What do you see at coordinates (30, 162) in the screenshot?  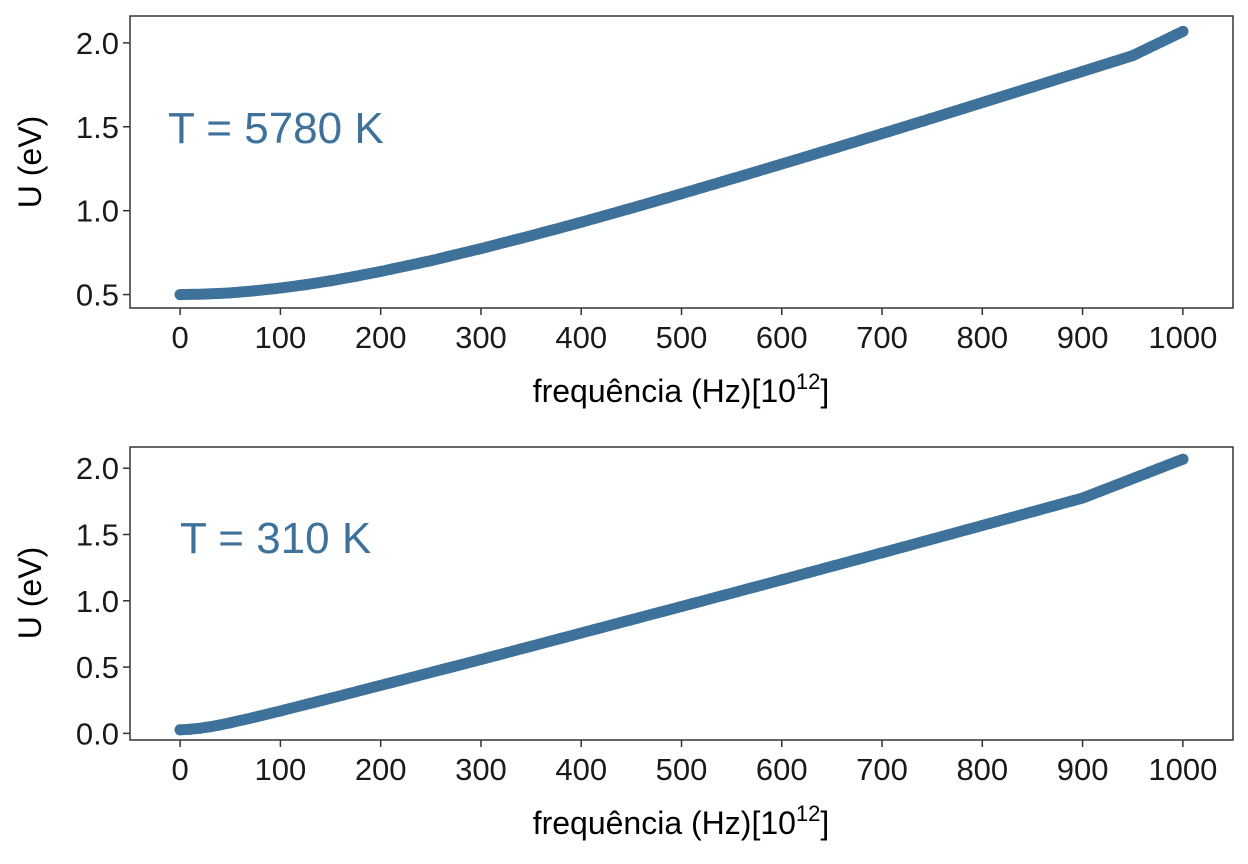 I see `y-axis-title-top: U (eV)` at bounding box center [30, 162].